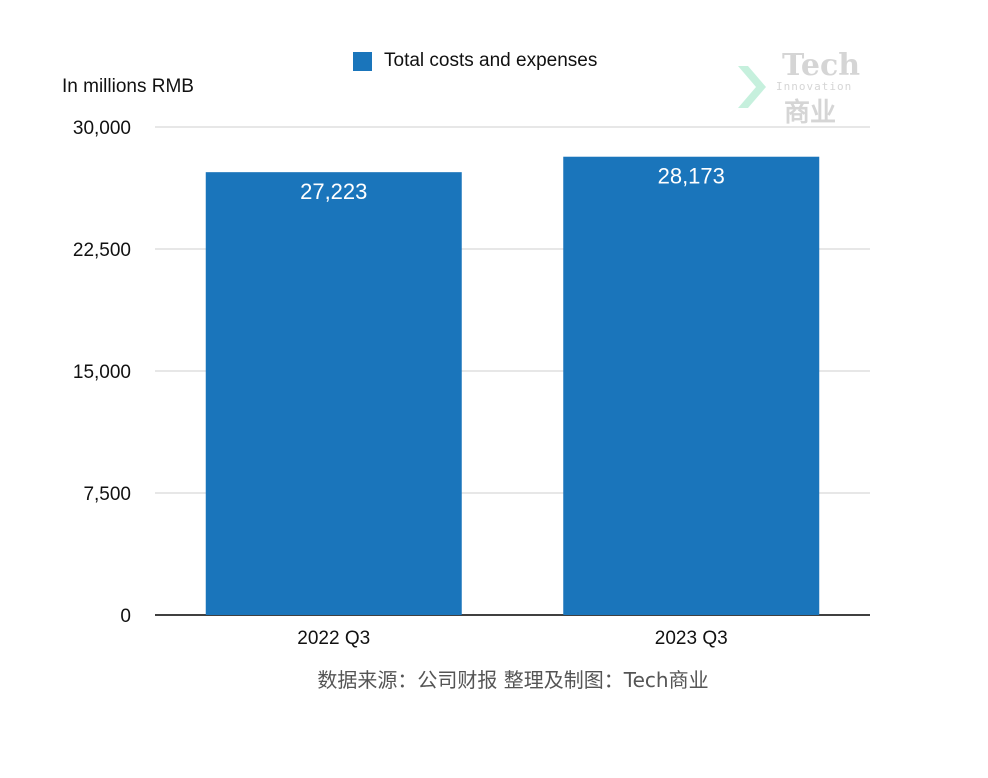  Describe the element at coordinates (362, 61) in the screenshot. I see `legend-swatch` at that location.